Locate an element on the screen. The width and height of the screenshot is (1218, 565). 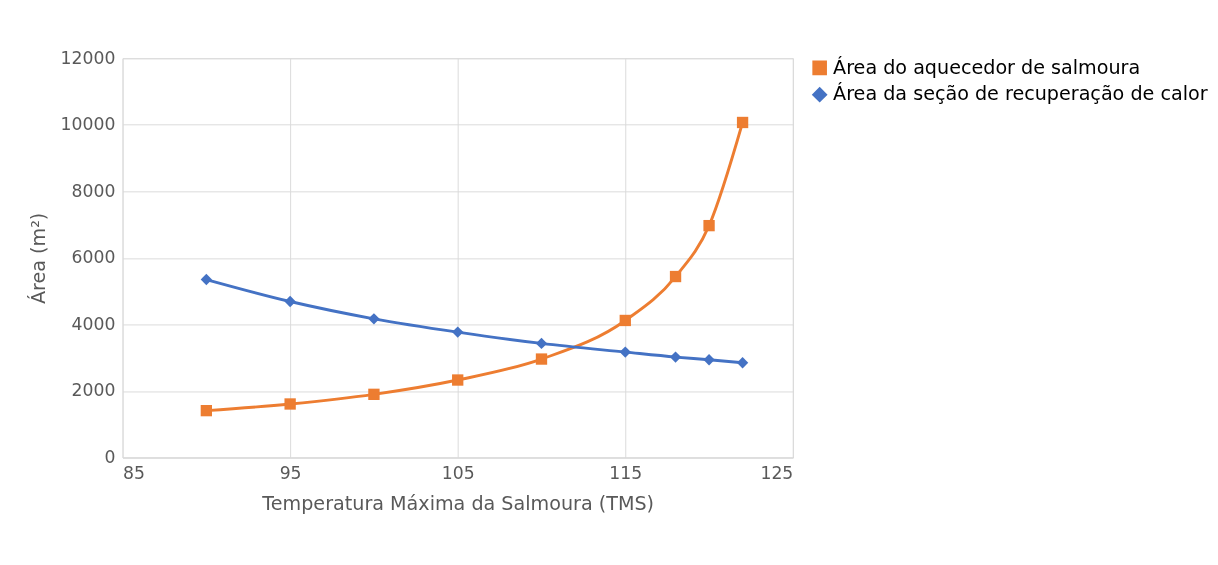
y-tick-label: 10000 is located at coordinates (88, 124).